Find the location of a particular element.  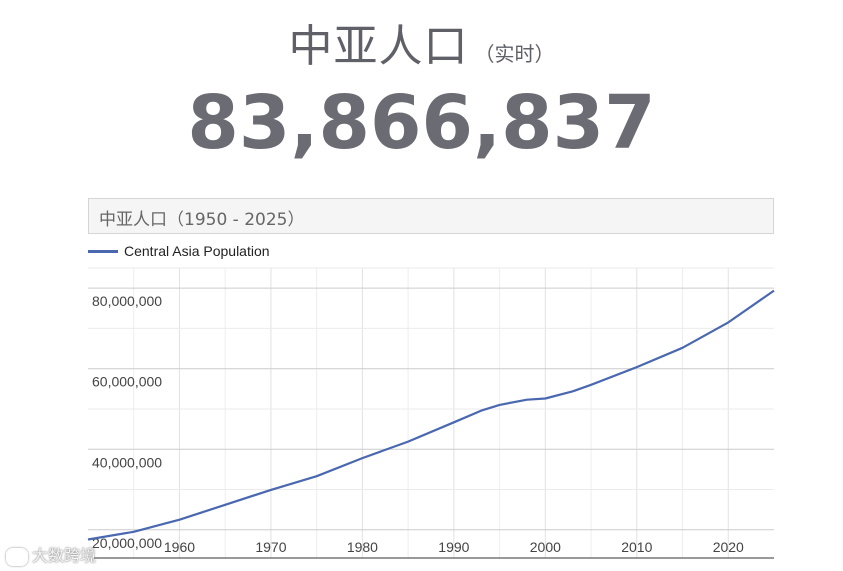

chart-title-bar: 中亚人口（1950 - 2025） is located at coordinates (431, 216).